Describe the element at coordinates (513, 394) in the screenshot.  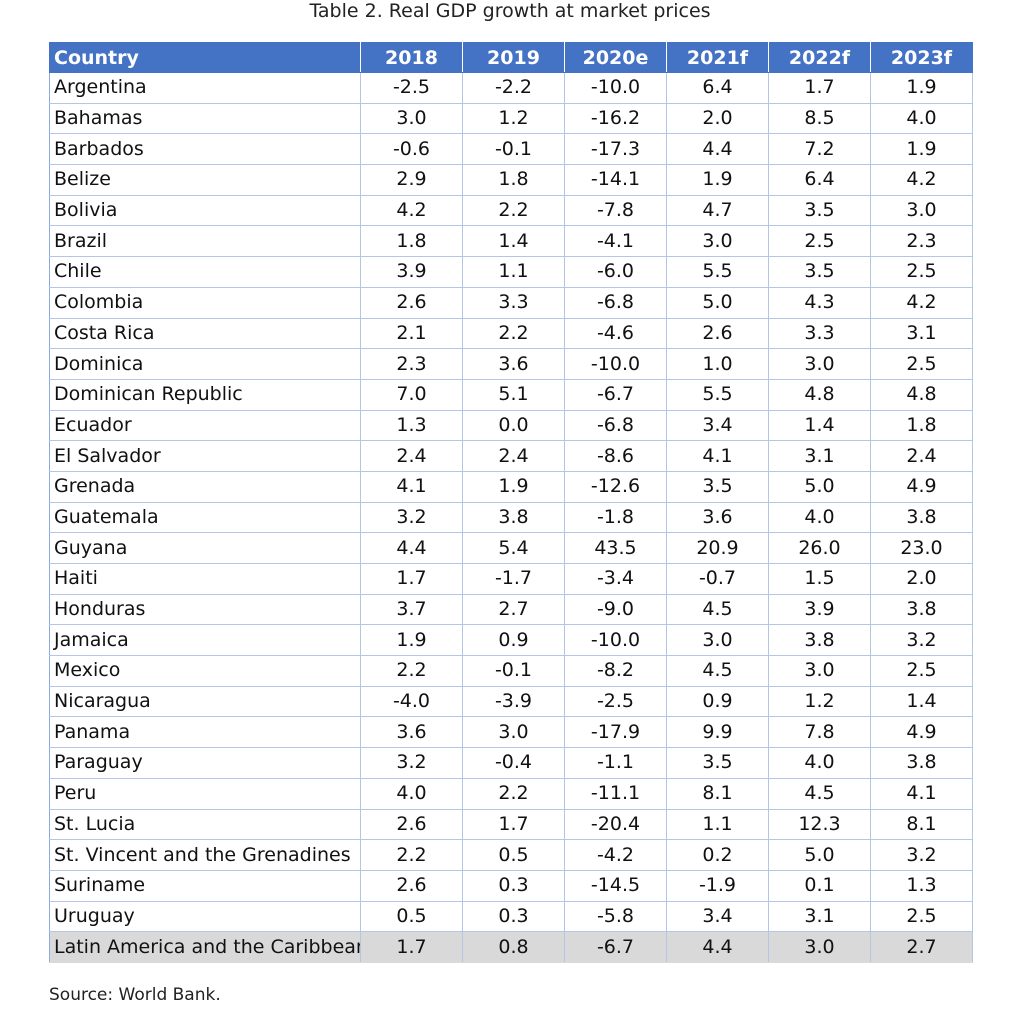
I see `cell-2019: 5.1` at that location.